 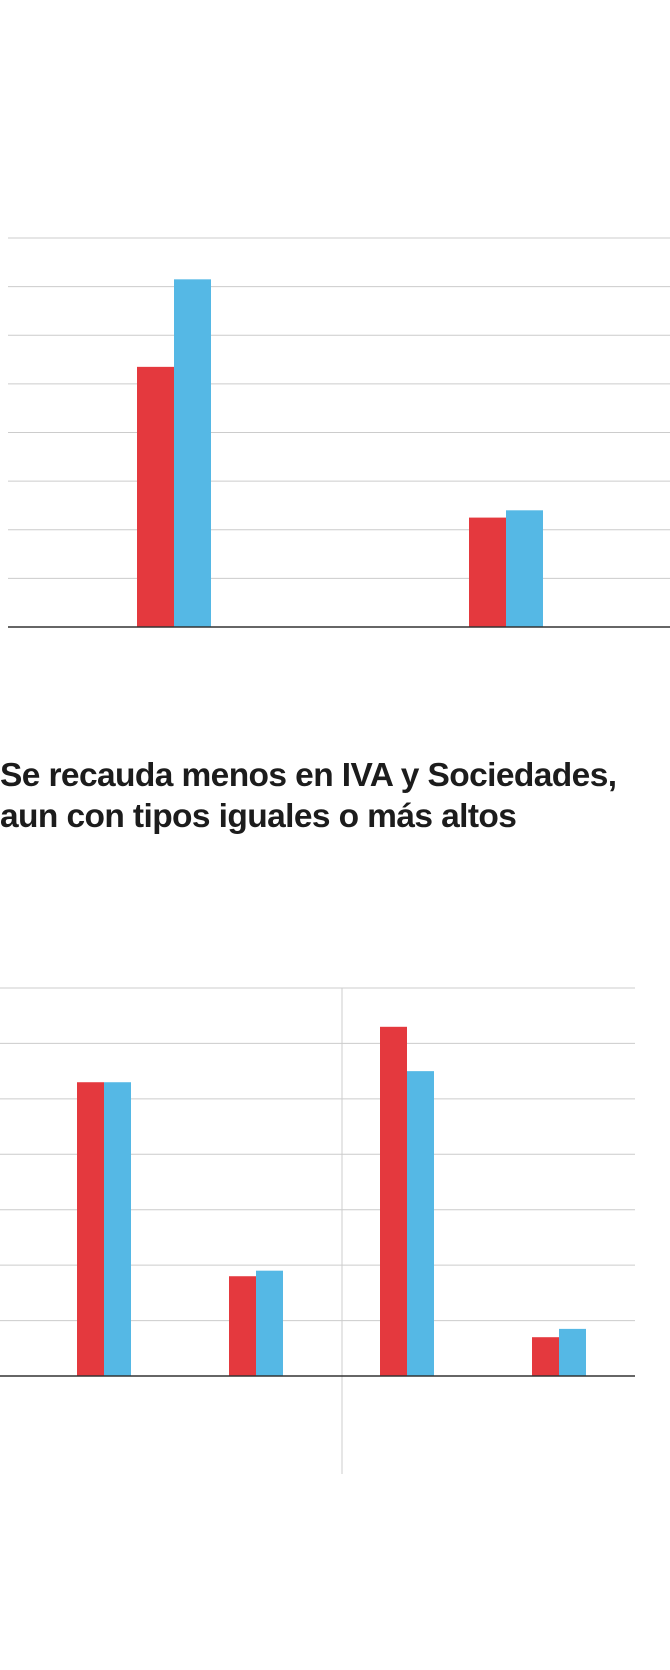 I want to click on section-title-line-2: aun con tipos iguales o más altos, so click(x=258, y=816).